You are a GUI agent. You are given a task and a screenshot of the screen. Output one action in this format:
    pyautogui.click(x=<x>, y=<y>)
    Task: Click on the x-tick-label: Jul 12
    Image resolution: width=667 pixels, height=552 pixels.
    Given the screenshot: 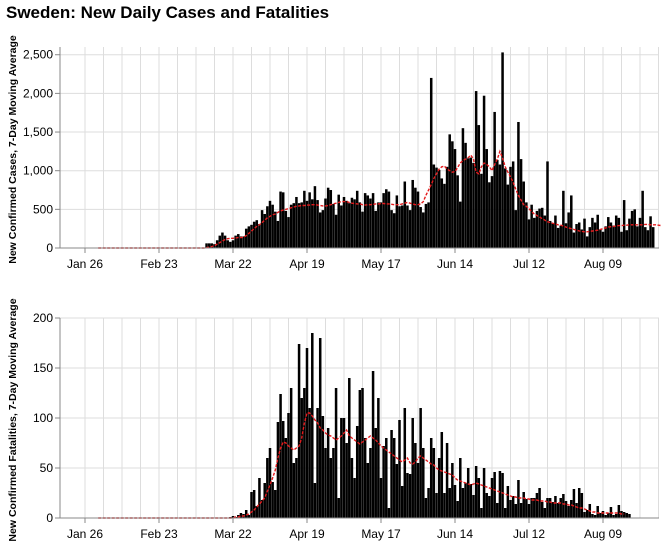 What is the action you would take?
    pyautogui.click(x=529, y=534)
    